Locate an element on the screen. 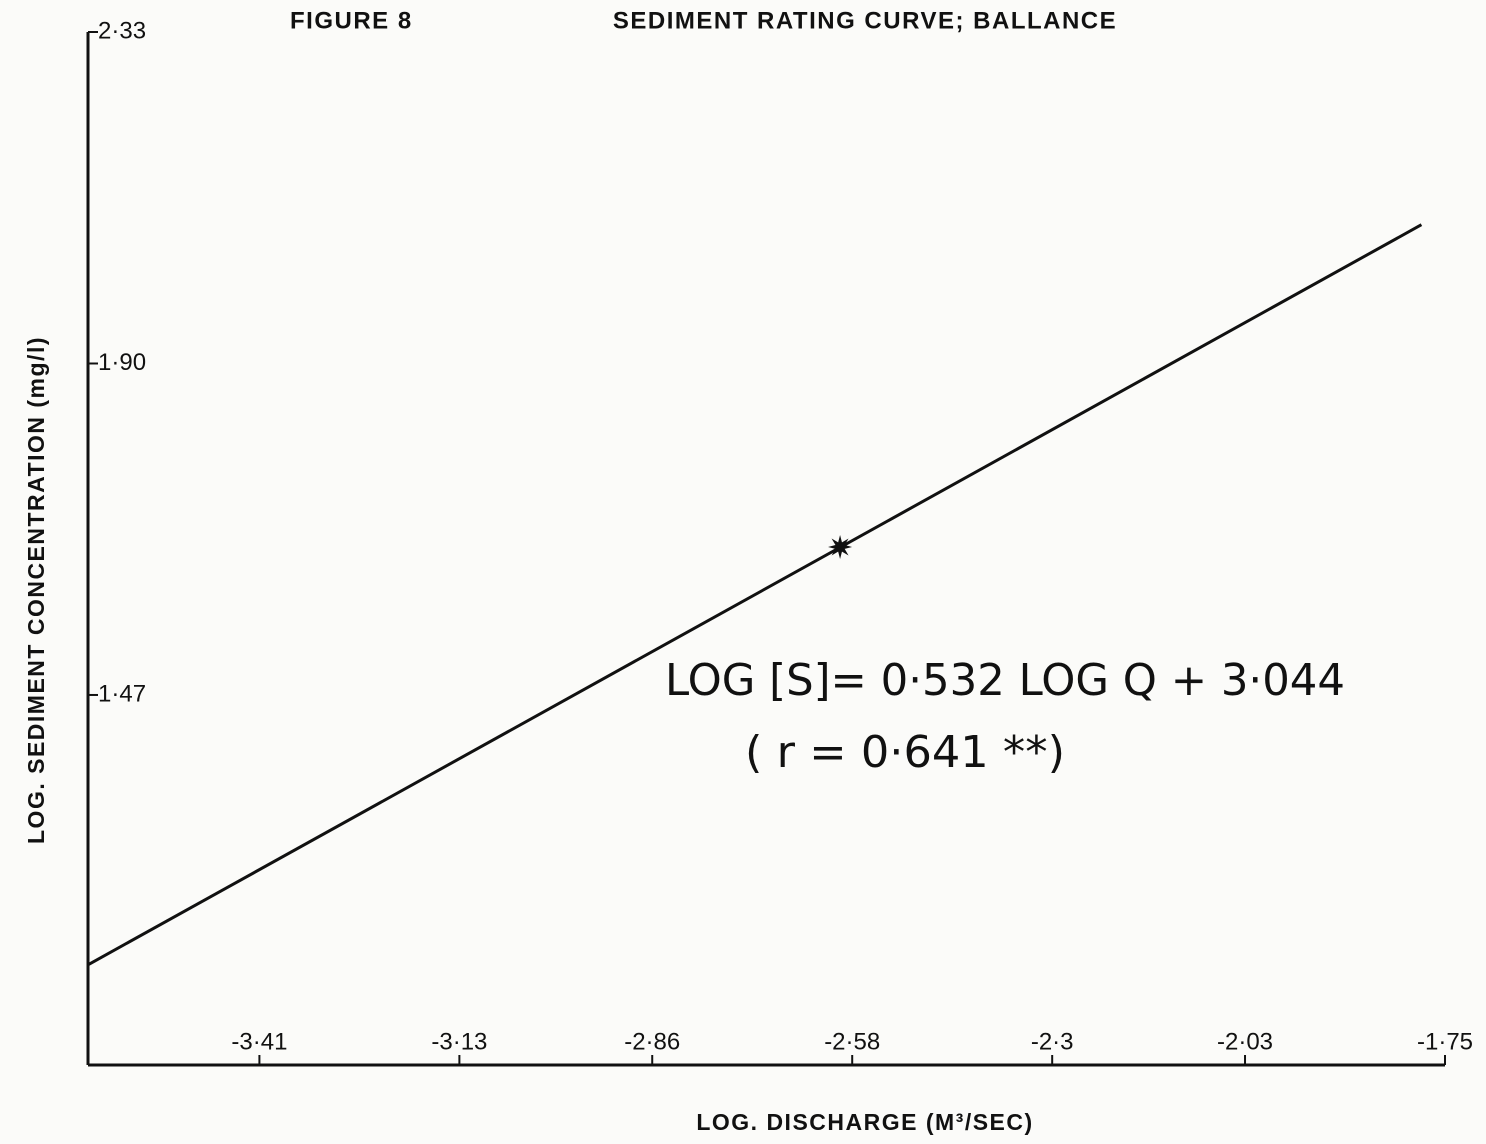 The width and height of the screenshot is (1486, 1144). y-tick-label: 1·90 is located at coordinates (122, 362).